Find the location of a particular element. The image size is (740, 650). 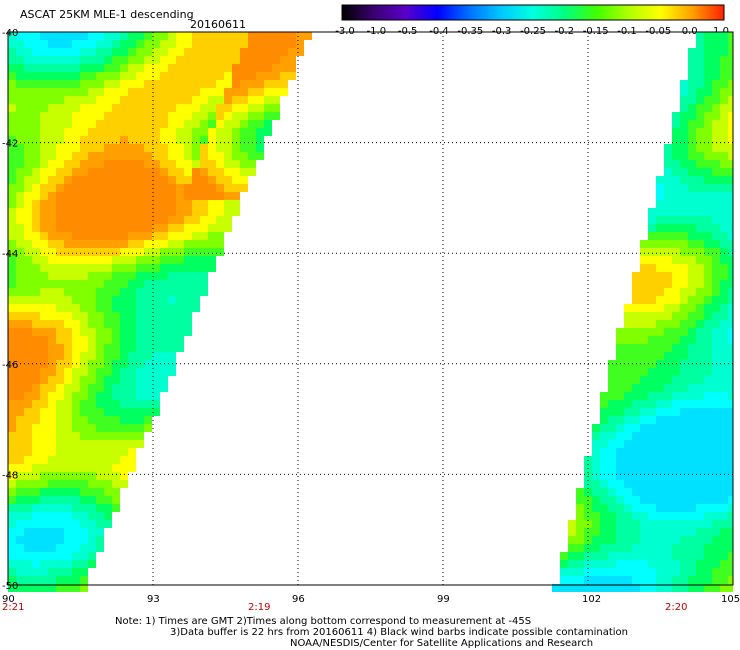

map-title: ASCAT 25KM MLE-1 descending is located at coordinates (107, 14).